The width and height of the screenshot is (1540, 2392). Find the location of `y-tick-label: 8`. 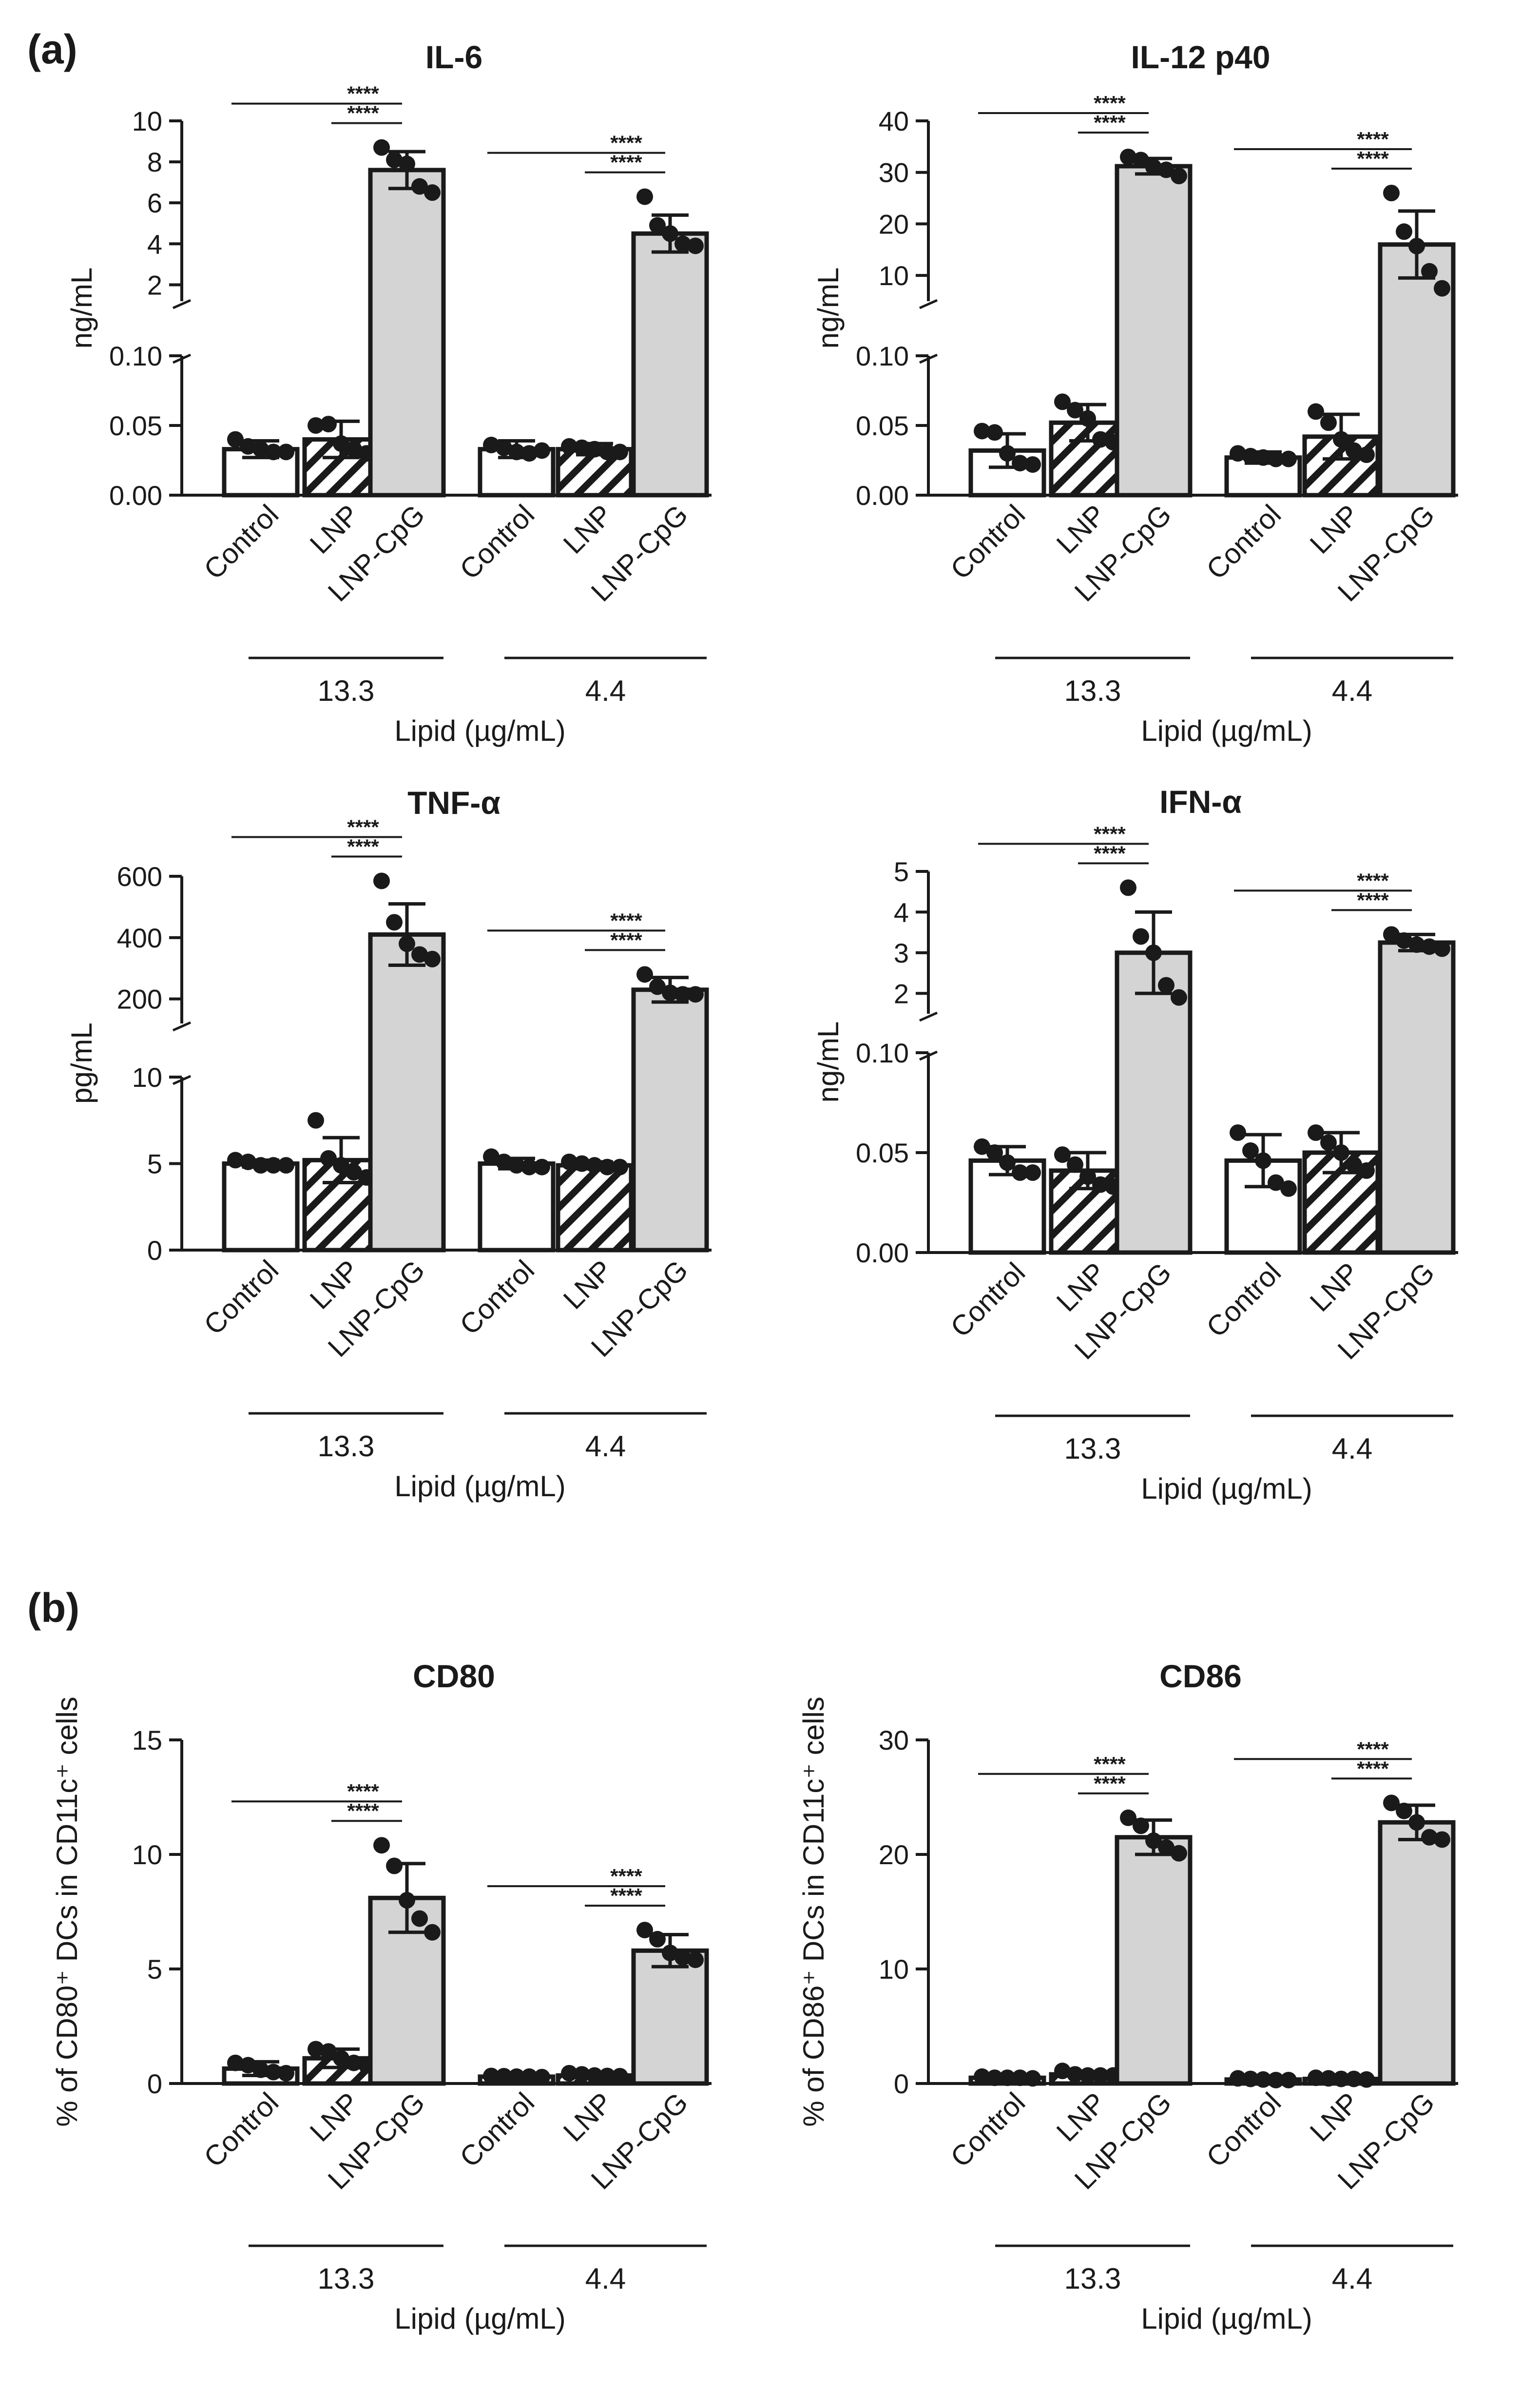

y-tick-label: 8 is located at coordinates (154, 162).